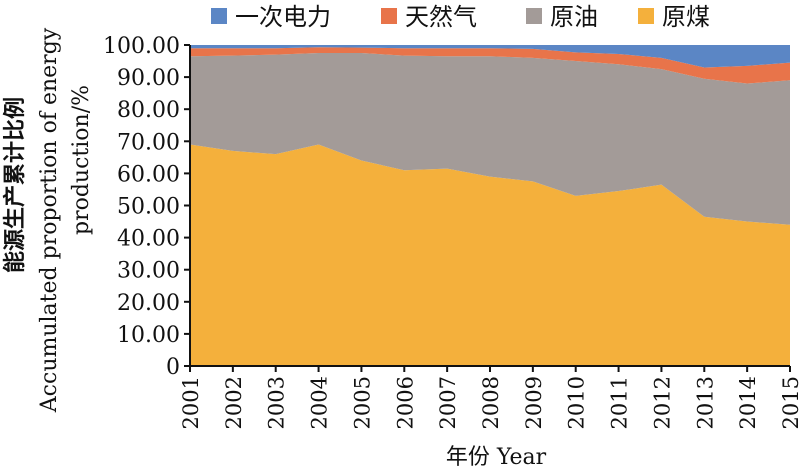  What do you see at coordinates (148, 174) in the screenshot?
I see `y-tick-label: 60.00` at bounding box center [148, 174].